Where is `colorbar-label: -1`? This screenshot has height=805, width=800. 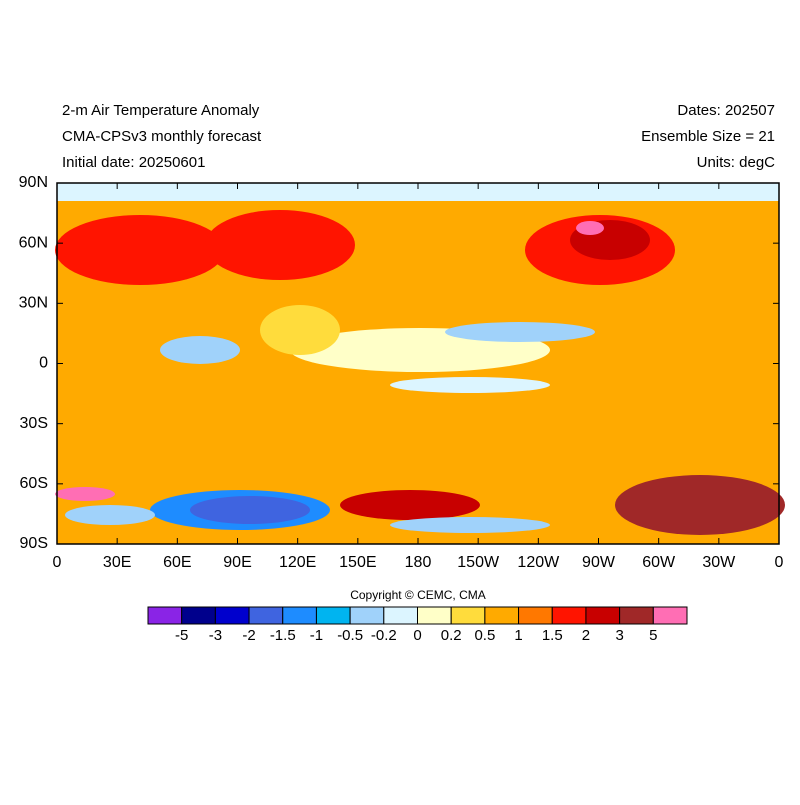 colorbar-label: -1 is located at coordinates (316, 635).